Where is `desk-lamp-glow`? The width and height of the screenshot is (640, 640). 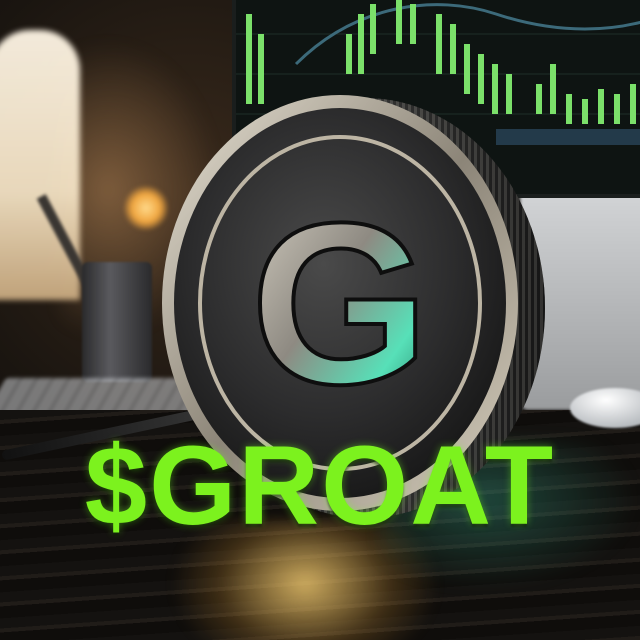
desk-lamp-glow is located at coordinates (146, 208).